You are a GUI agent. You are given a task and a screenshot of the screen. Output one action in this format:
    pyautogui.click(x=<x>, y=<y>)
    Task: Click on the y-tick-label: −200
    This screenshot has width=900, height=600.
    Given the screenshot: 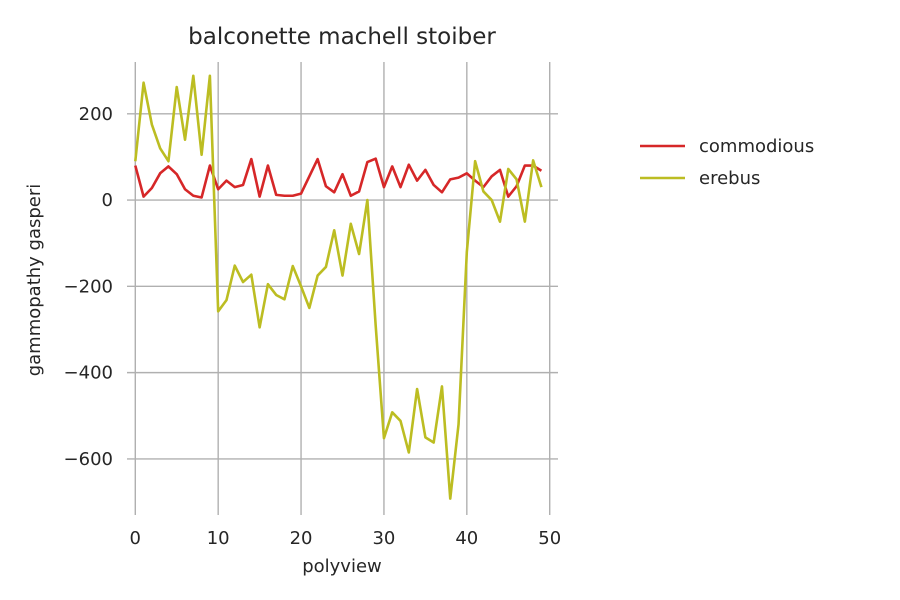 What is the action you would take?
    pyautogui.click(x=88, y=286)
    